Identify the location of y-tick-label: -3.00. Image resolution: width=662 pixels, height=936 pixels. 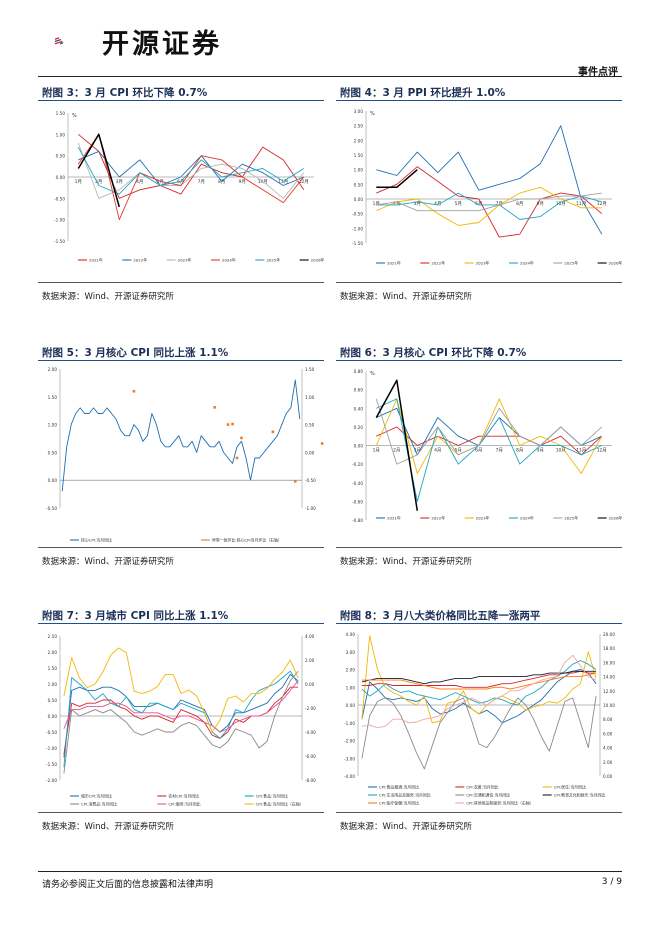
(349, 758).